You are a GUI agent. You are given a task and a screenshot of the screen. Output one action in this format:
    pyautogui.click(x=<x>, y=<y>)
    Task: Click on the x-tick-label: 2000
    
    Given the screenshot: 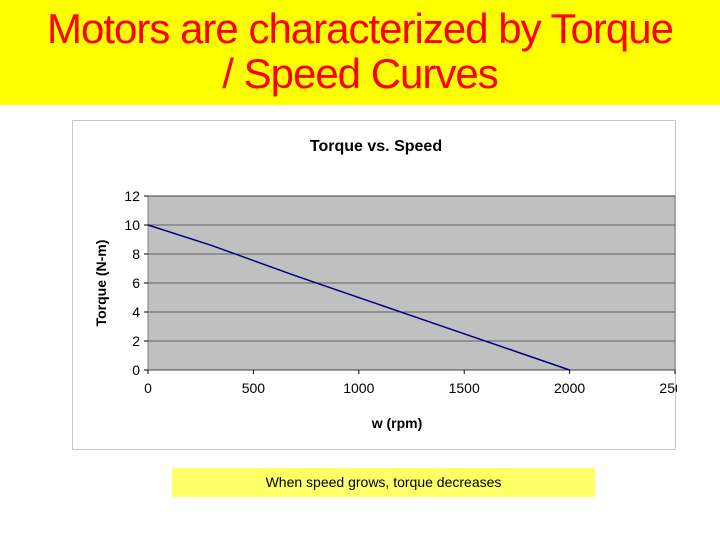 What is the action you would take?
    pyautogui.click(x=569, y=388)
    